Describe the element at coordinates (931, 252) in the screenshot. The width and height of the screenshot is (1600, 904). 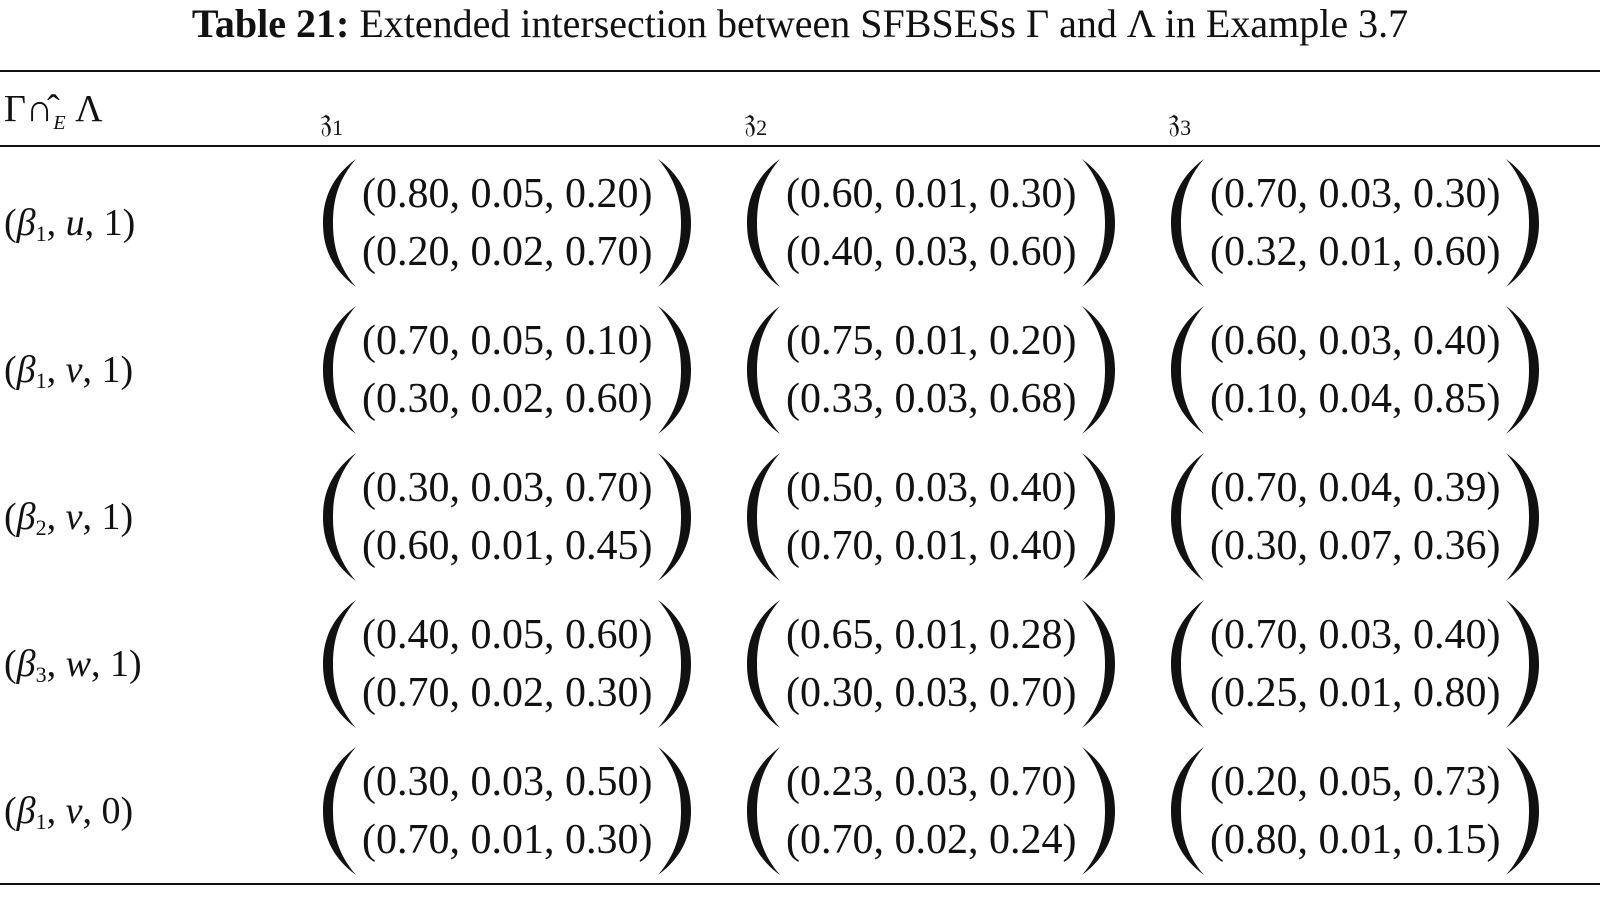
I see `cell-value-bottom: (0.40, 0.03, 0.60)` at that location.